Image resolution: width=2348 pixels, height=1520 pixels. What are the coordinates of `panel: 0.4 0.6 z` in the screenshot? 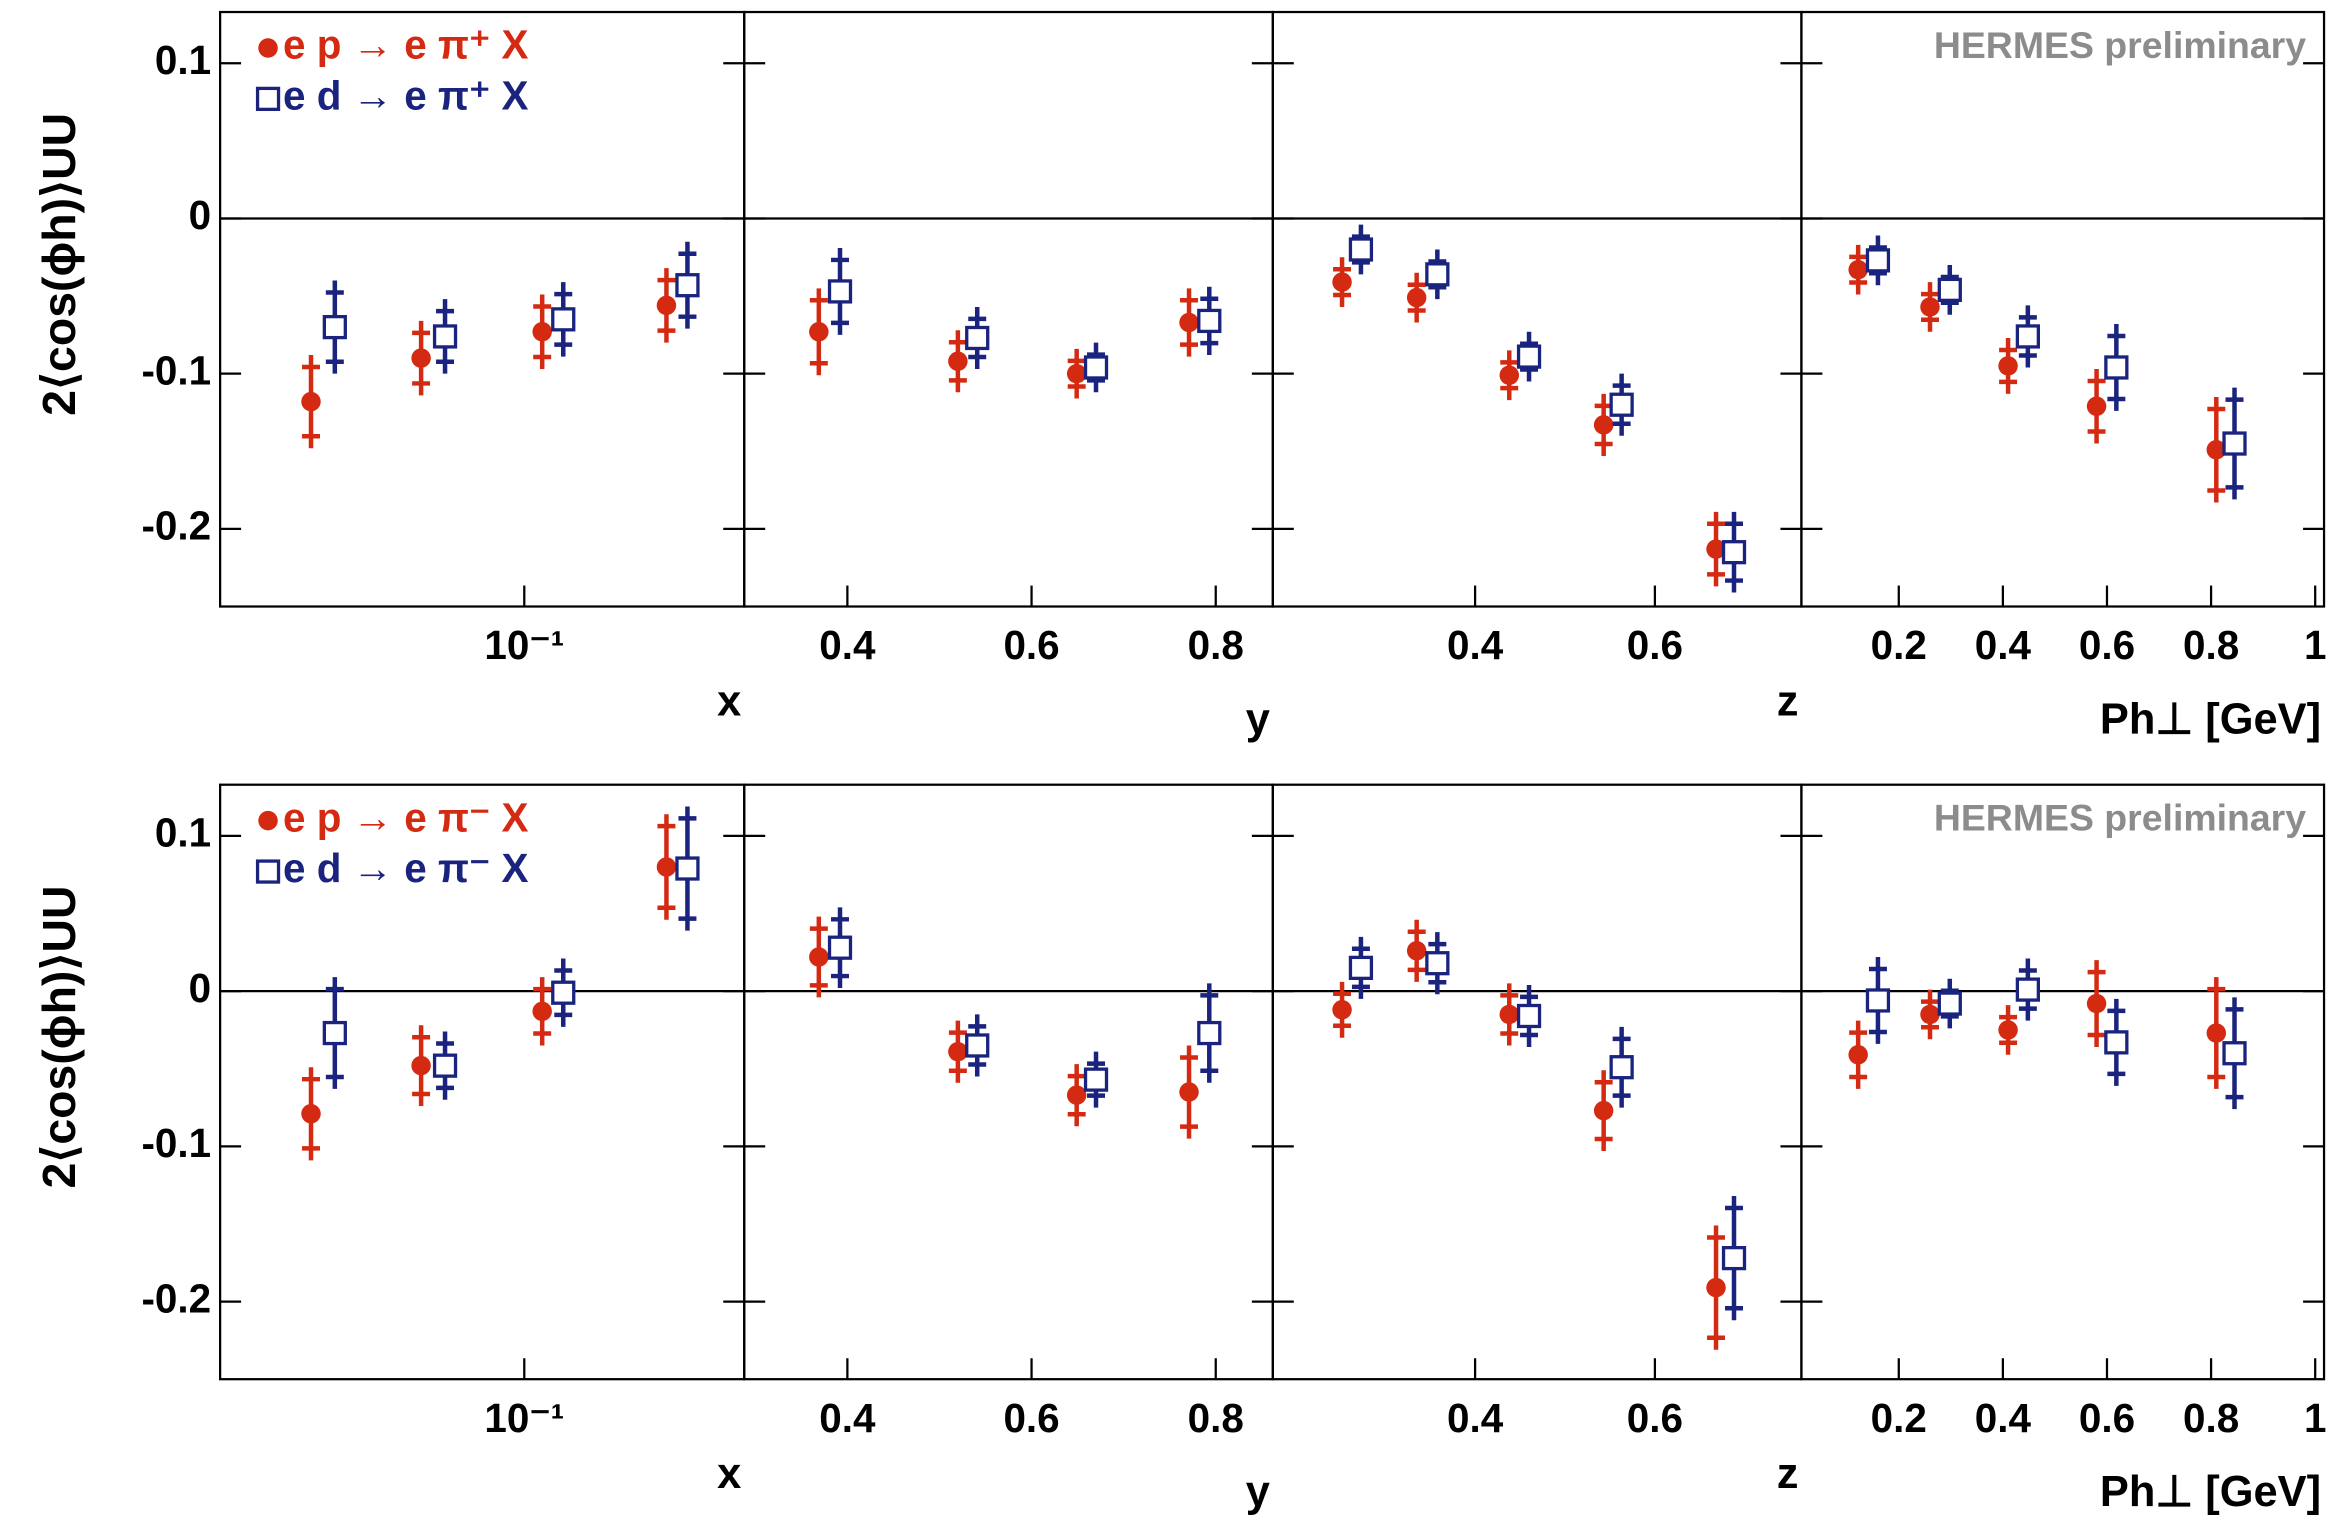 It's located at (1537, 1140).